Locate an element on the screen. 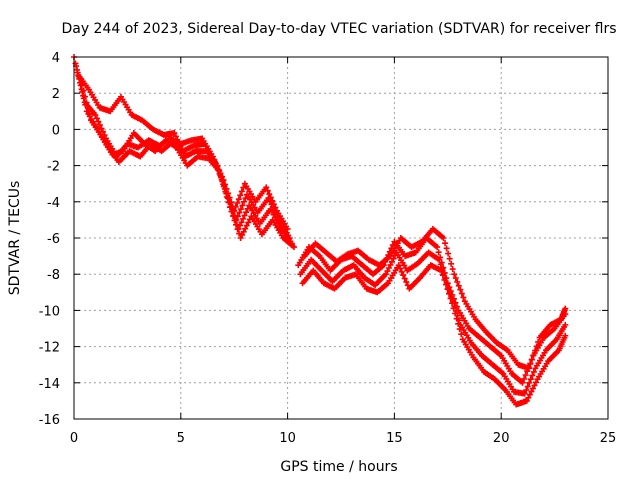 This screenshot has width=640, height=480. x-tick-label: 15 is located at coordinates (394, 438).